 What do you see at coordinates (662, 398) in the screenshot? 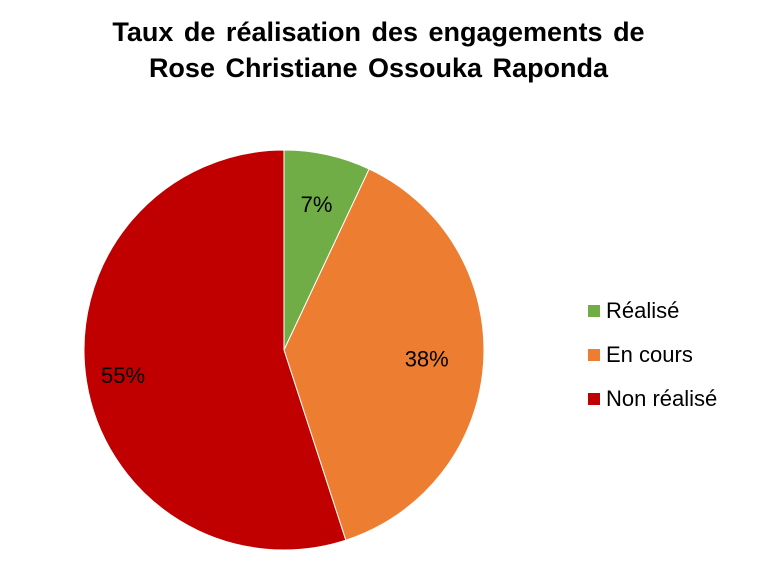
I see `legend-label-non-realise: Non réalisé` at bounding box center [662, 398].